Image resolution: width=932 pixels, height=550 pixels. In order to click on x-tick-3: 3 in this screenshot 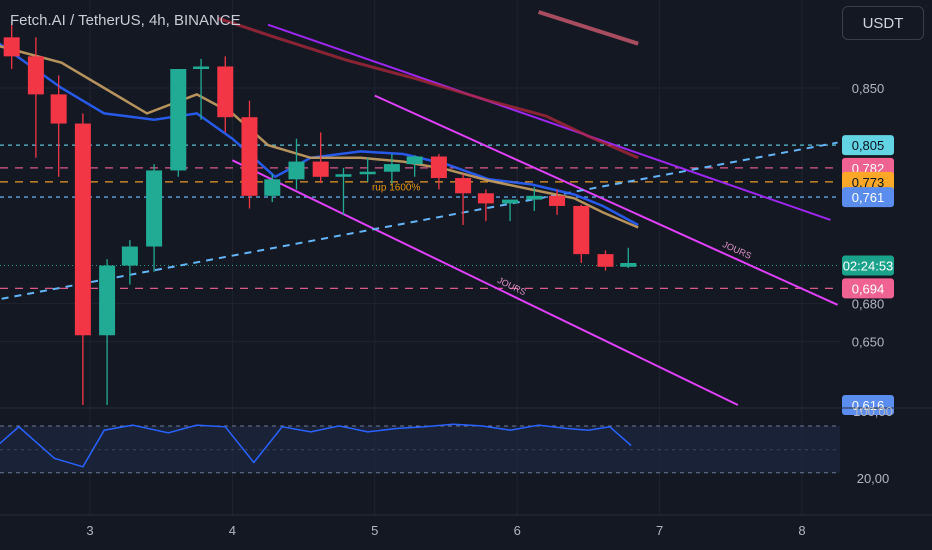, I will do `click(89, 530)`.